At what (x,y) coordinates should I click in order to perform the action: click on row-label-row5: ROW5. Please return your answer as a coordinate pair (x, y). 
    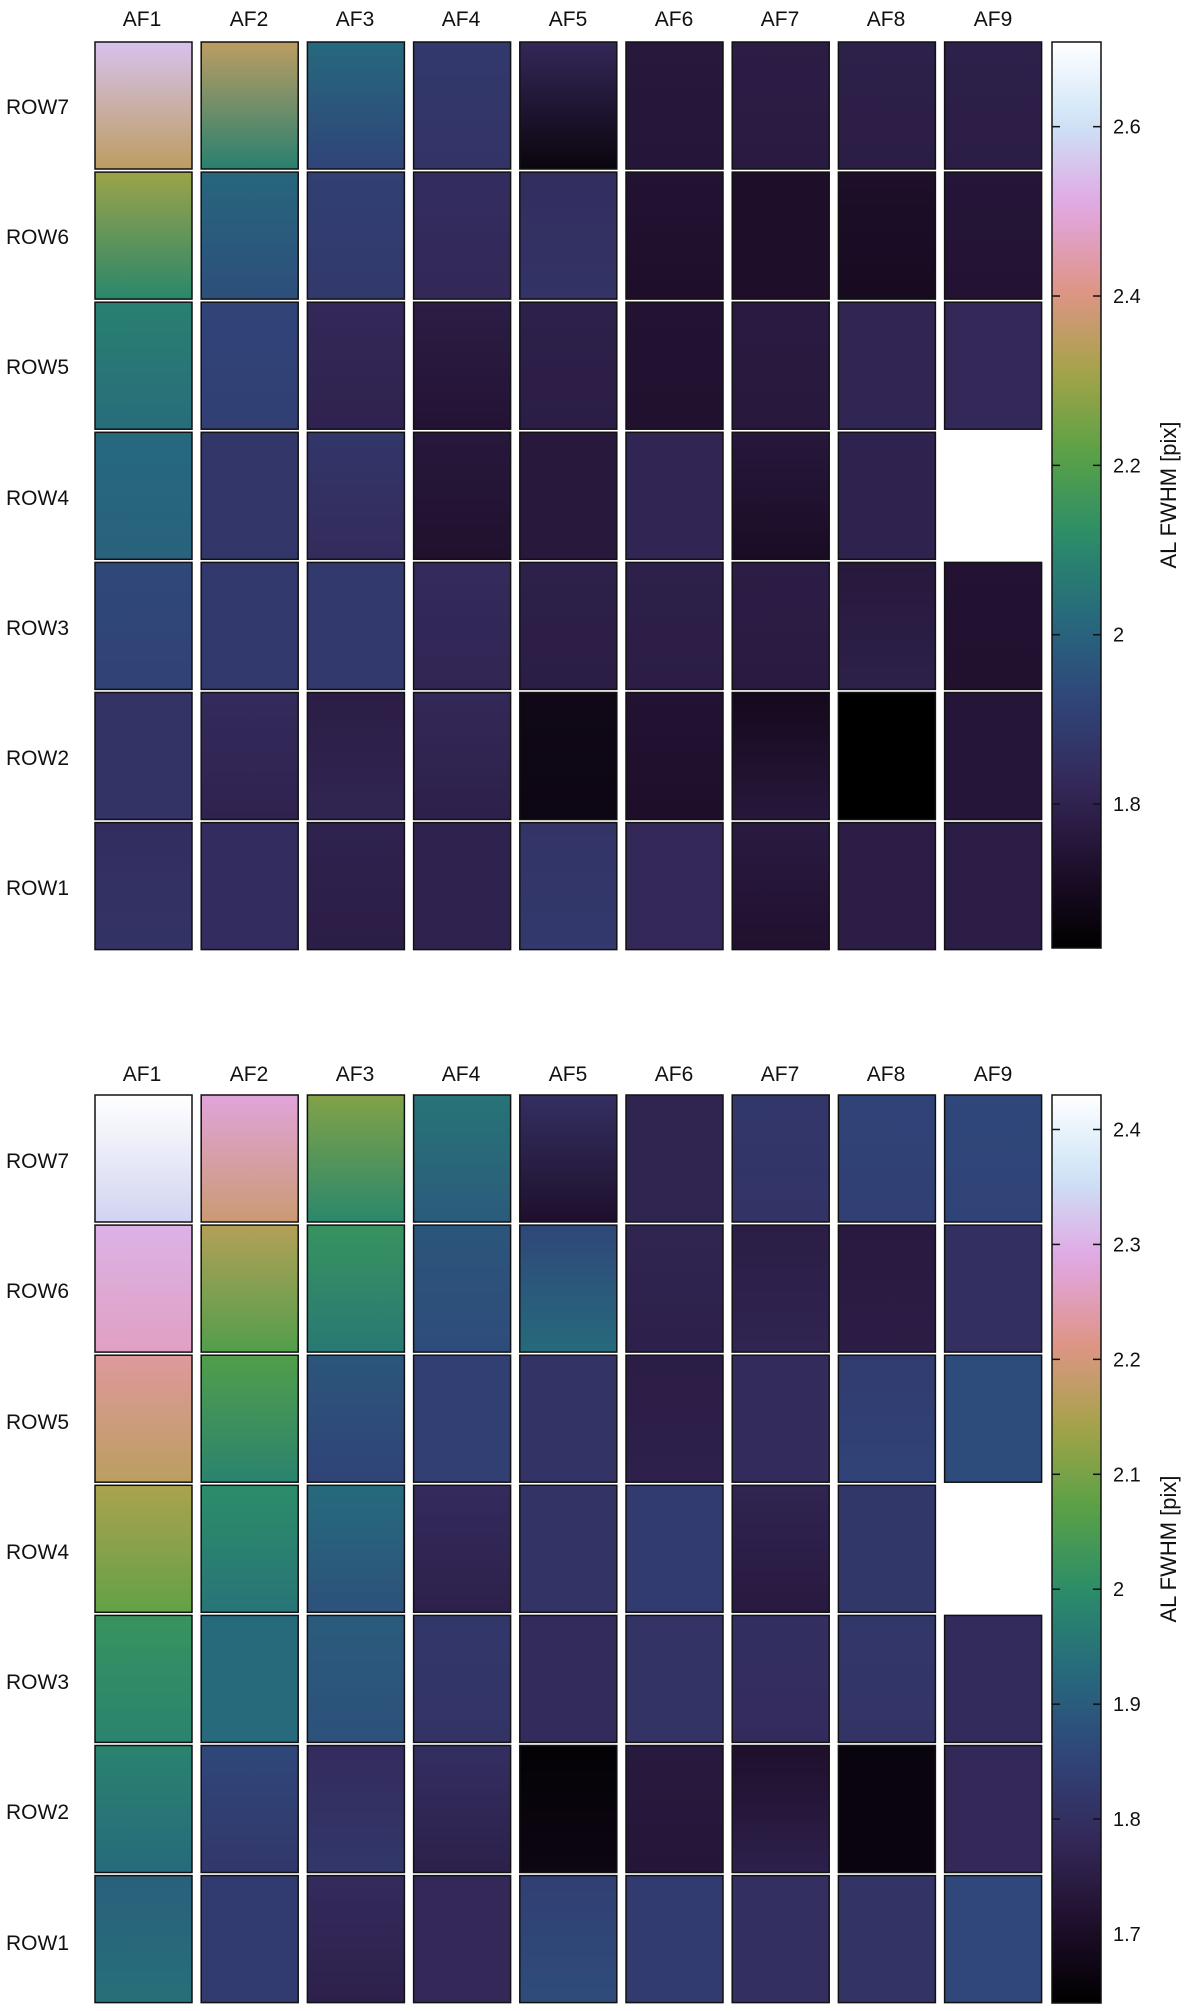
    Looking at the image, I should click on (37, 367).